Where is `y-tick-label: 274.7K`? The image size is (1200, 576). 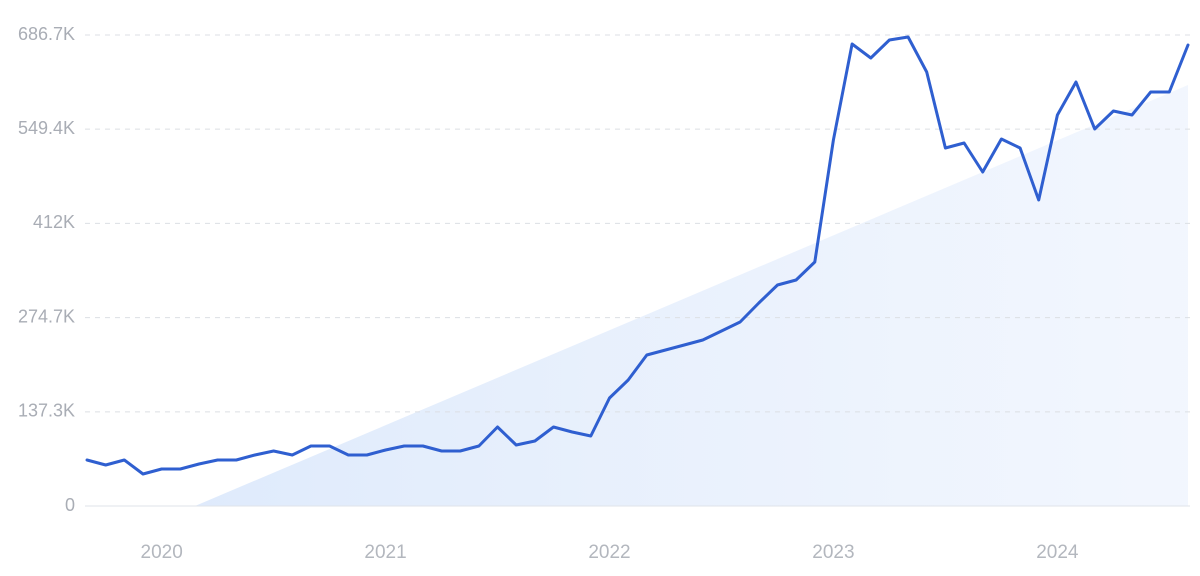
y-tick-label: 274.7K is located at coordinates (46, 316).